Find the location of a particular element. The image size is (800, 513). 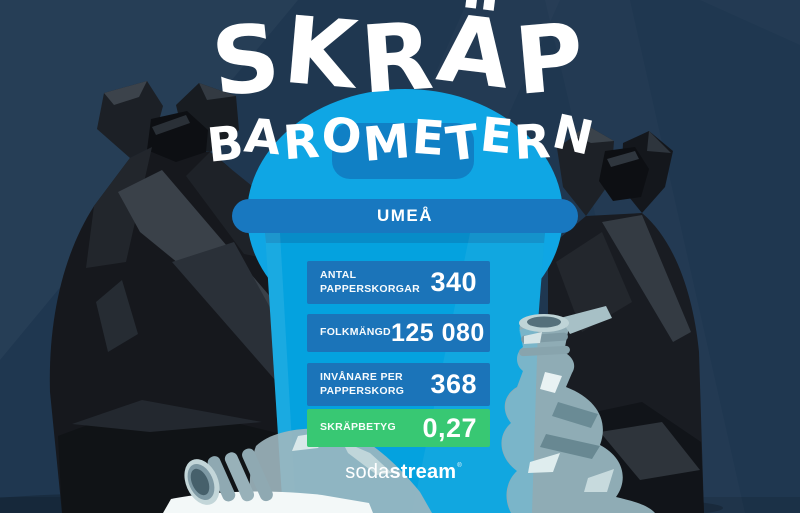

stat-label: FOLKMÄNGD is located at coordinates (355, 332).